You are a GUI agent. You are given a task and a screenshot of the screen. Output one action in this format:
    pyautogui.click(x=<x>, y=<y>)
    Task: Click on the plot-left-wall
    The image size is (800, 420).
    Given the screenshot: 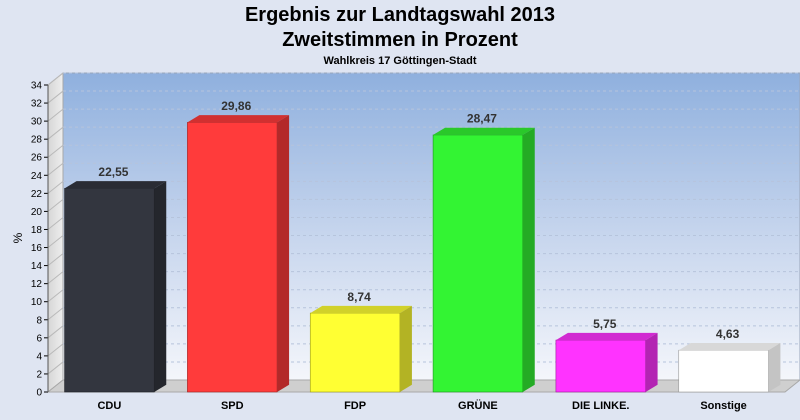 What is the action you would take?
    pyautogui.click(x=55, y=232)
    